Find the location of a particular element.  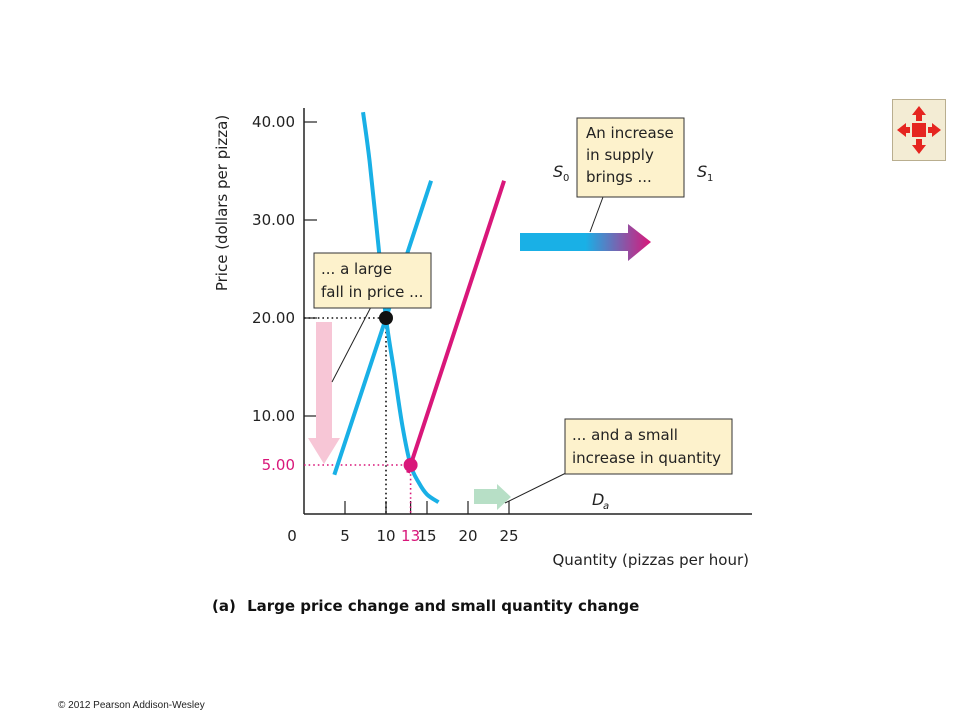

callout-quantity: ... and a small increase in quantity is located at coordinates (648, 446).